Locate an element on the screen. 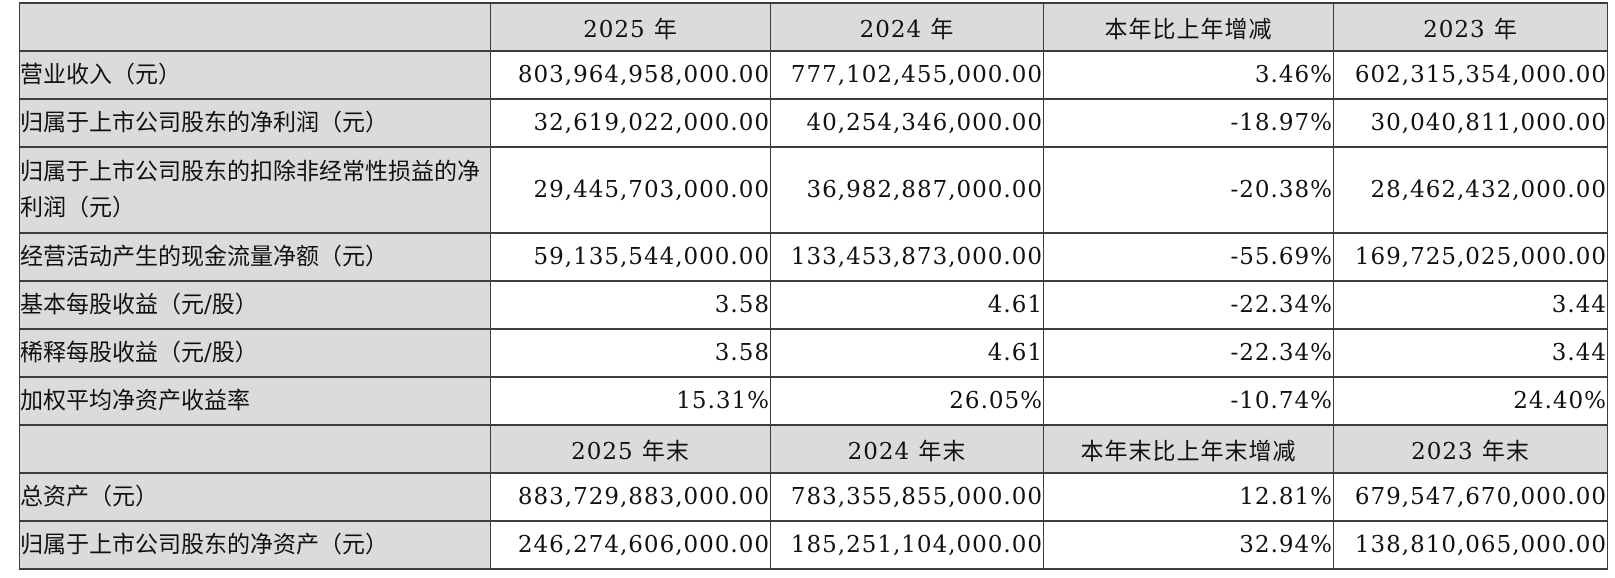 This screenshot has width=1615, height=578. header-cell-2023-year-end: 2023 年末 is located at coordinates (1470, 449).